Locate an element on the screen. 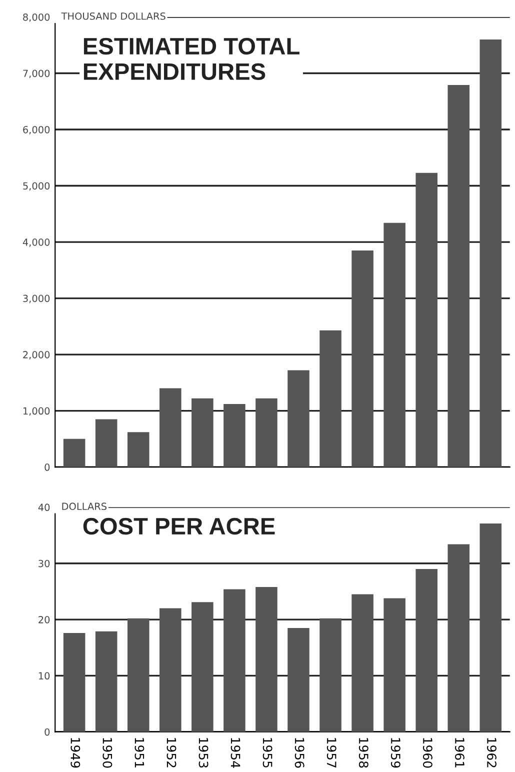  x-tick-label: 1958 is located at coordinates (363, 753).